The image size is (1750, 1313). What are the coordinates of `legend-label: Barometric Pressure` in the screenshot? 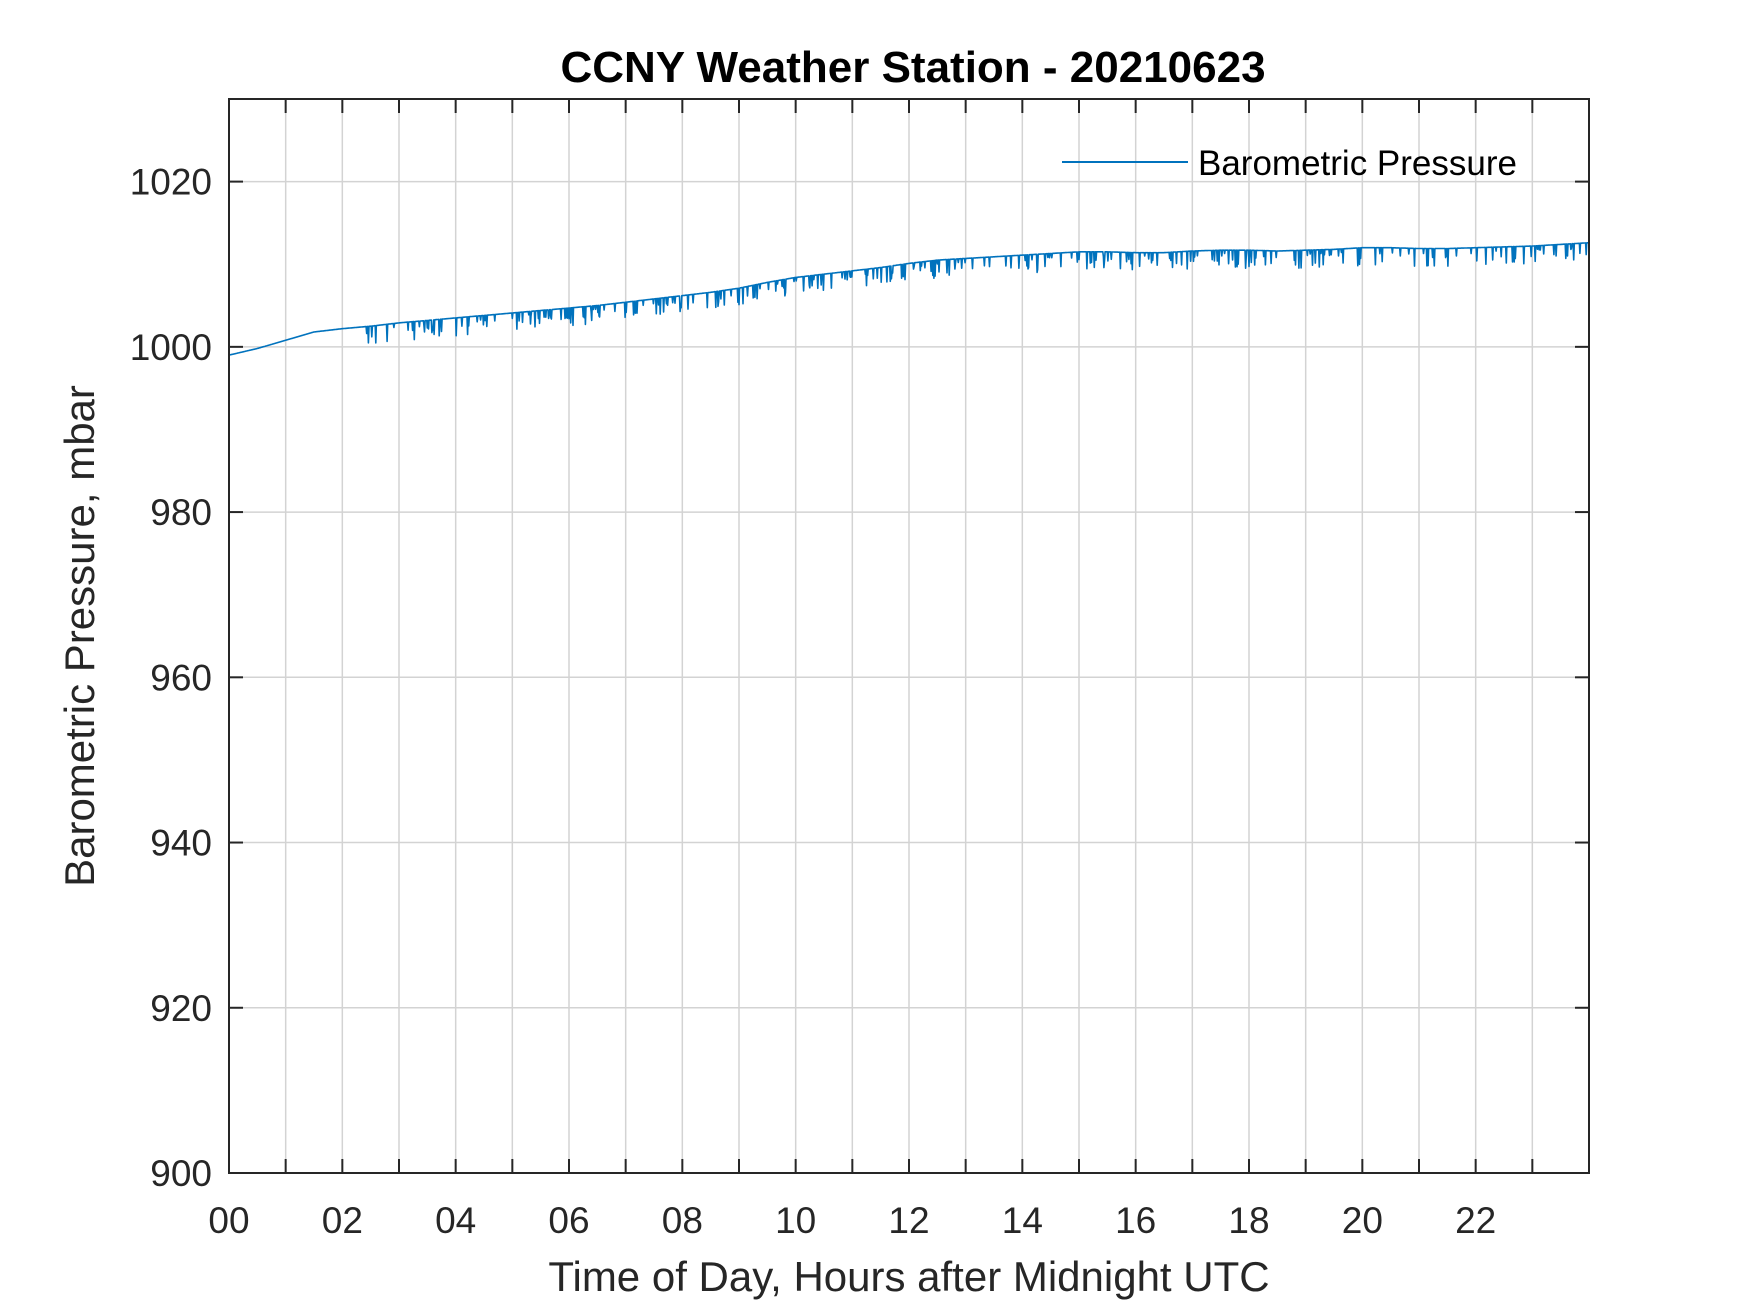 It's located at (1357, 163).